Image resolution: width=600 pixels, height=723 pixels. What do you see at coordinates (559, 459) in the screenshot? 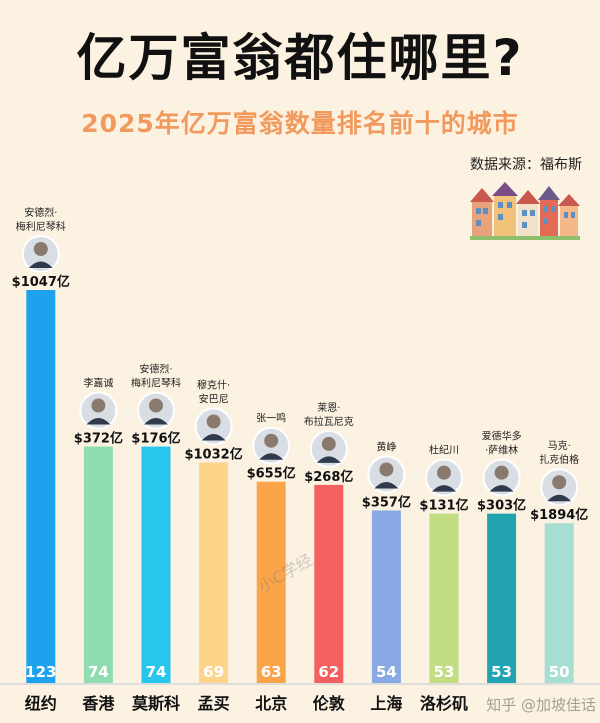
I see `billionaire-name: 扎克伯格` at bounding box center [559, 459].